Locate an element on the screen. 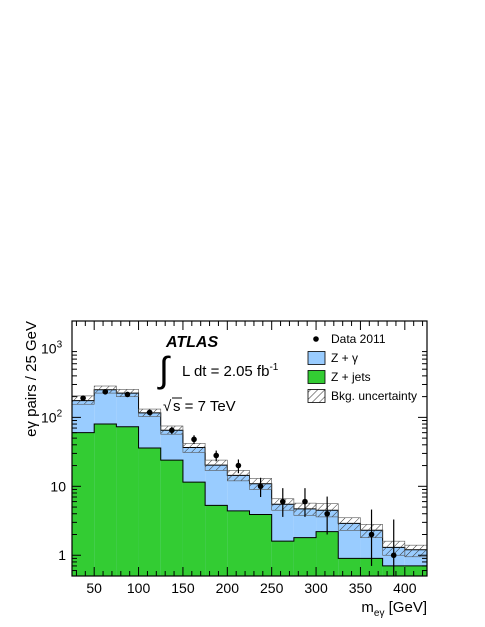  energy-root-sign: √ is located at coordinates (167, 406).